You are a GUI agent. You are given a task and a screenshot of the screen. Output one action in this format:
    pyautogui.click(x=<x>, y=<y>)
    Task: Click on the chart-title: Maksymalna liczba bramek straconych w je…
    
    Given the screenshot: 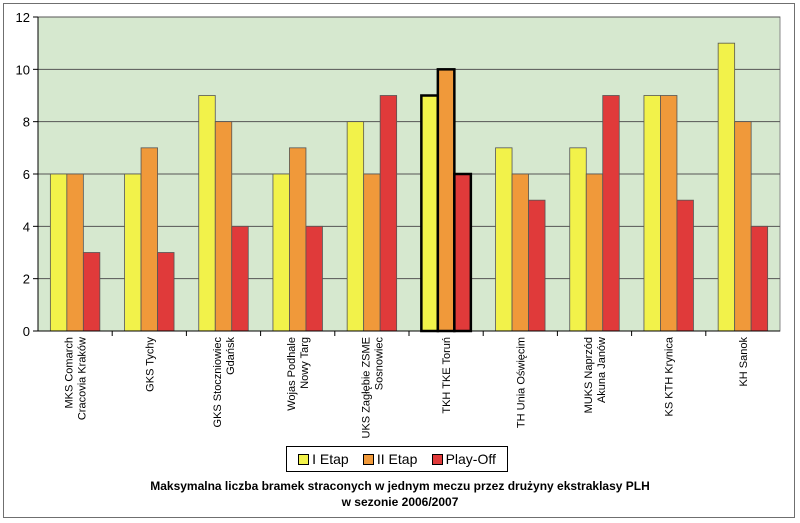 What is the action you would take?
    pyautogui.click(x=400, y=494)
    